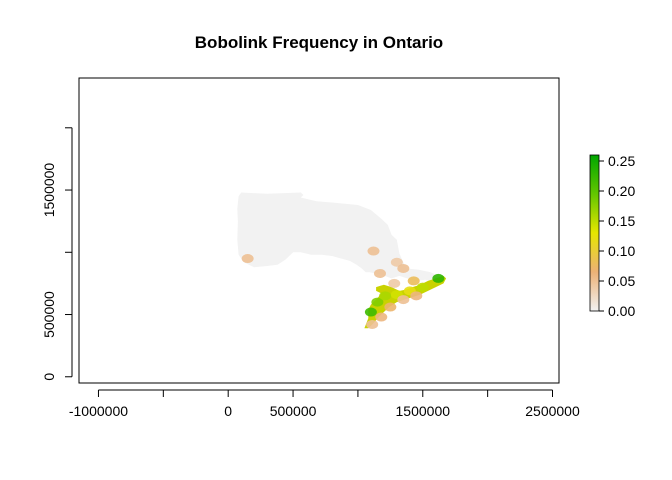  What do you see at coordinates (621, 251) in the screenshot?
I see `legend-tick-label-2: 0.10` at bounding box center [621, 251].